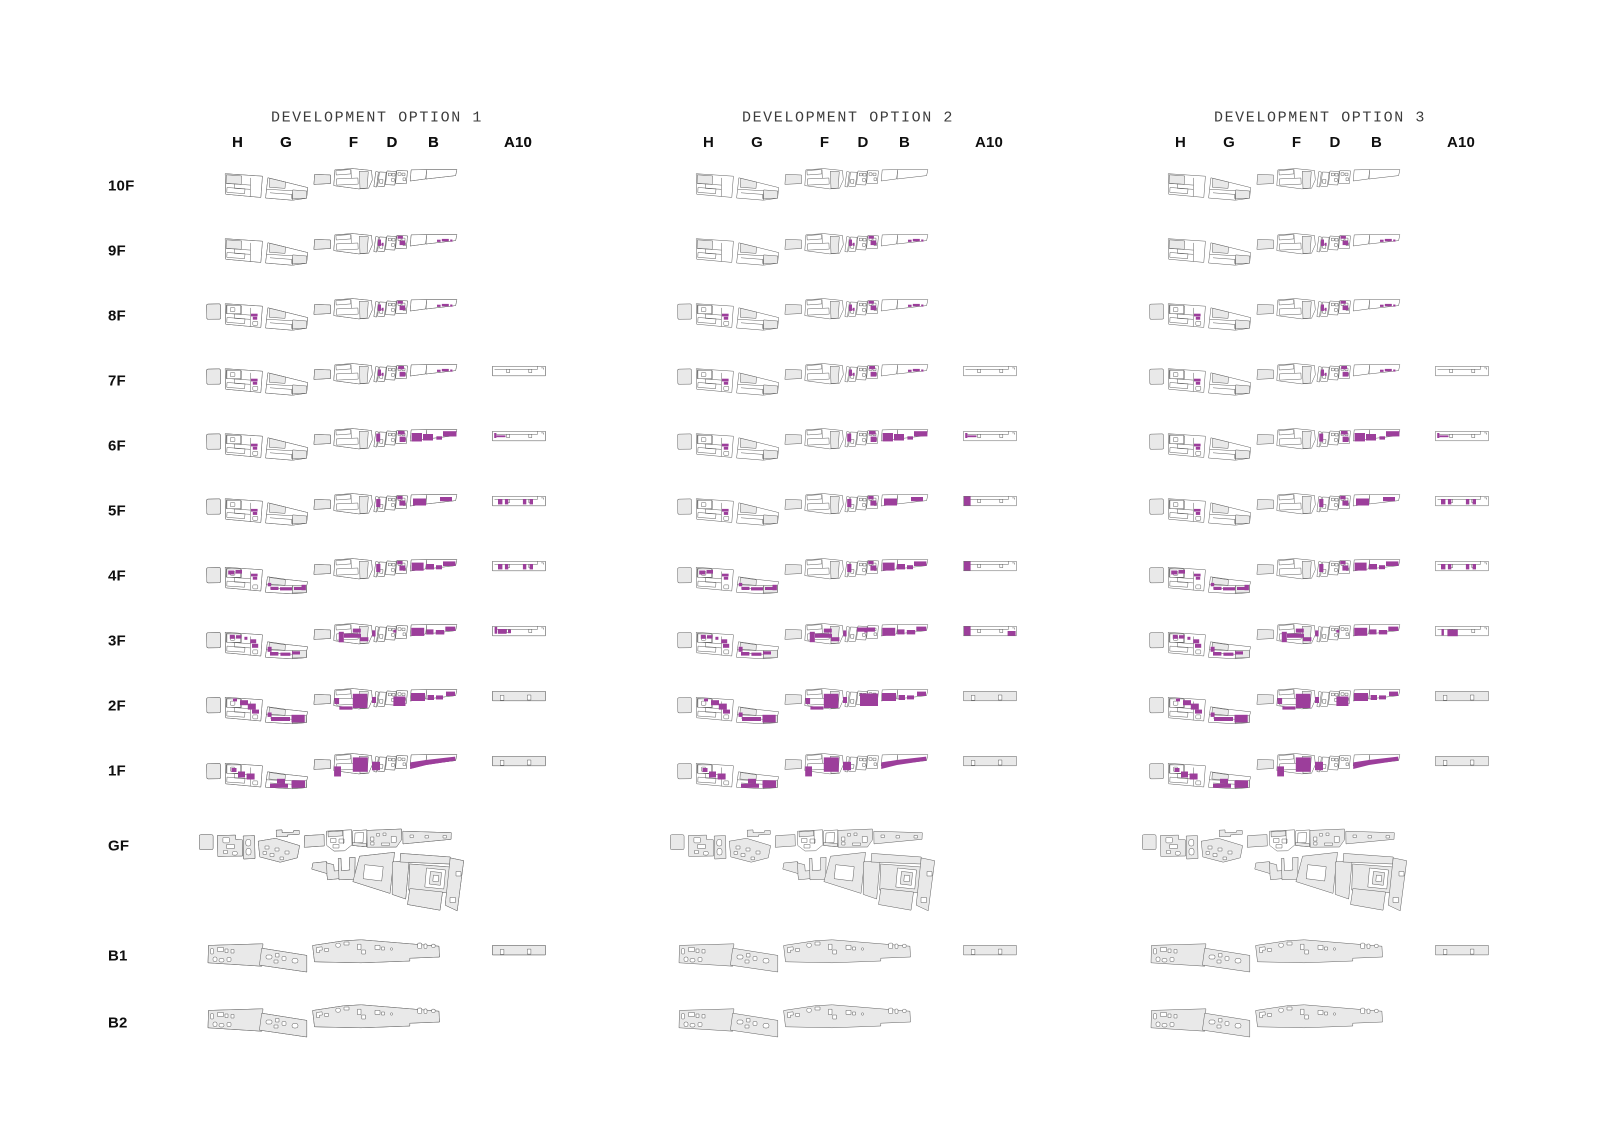  Describe the element at coordinates (118, 1023) in the screenshot. I see `svg-text: B2` at that location.